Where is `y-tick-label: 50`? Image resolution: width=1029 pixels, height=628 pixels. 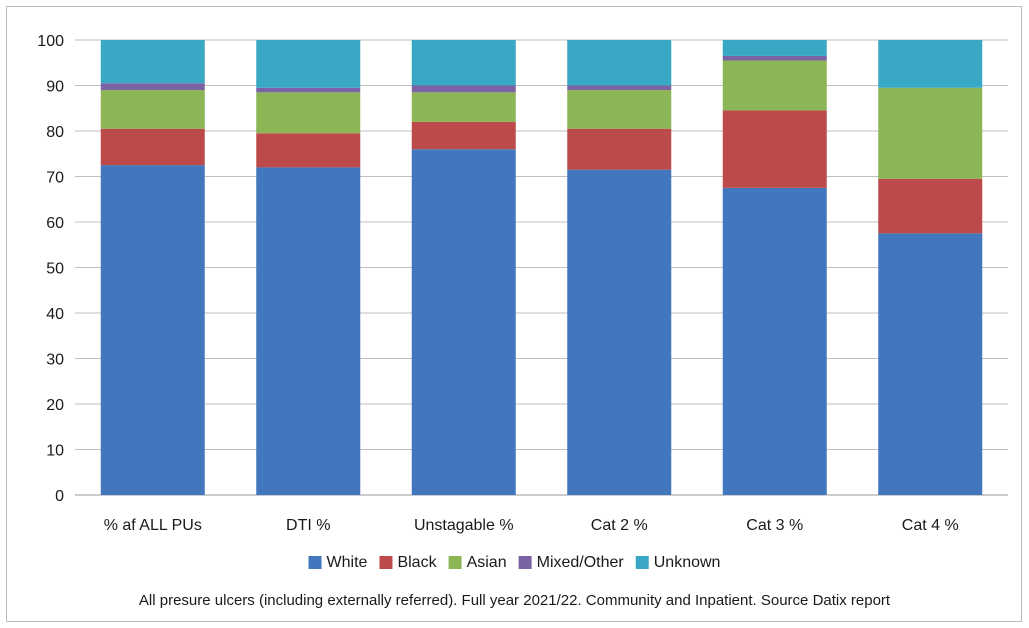 y-tick-label: 50 is located at coordinates (55, 269).